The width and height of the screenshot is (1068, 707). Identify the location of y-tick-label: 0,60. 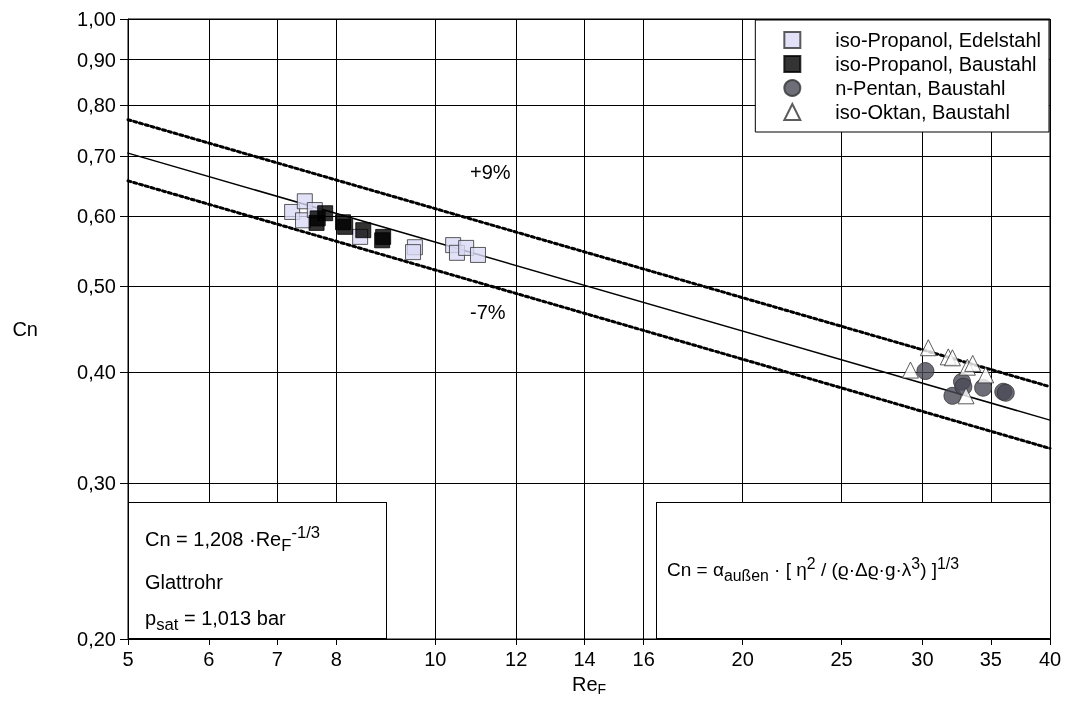
(96, 215).